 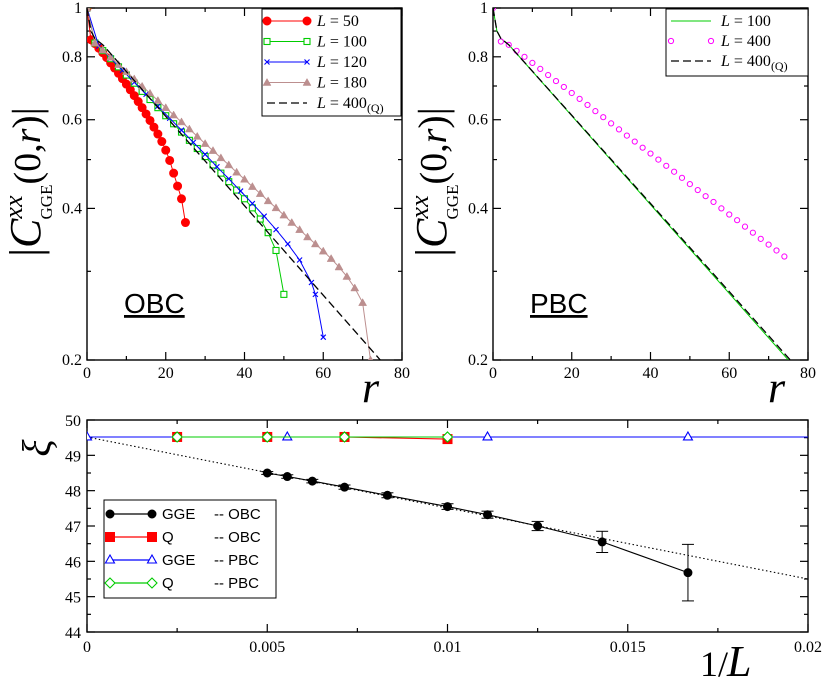 I want to click on legend-entry: GGE -- PBC, so click(x=181, y=560).